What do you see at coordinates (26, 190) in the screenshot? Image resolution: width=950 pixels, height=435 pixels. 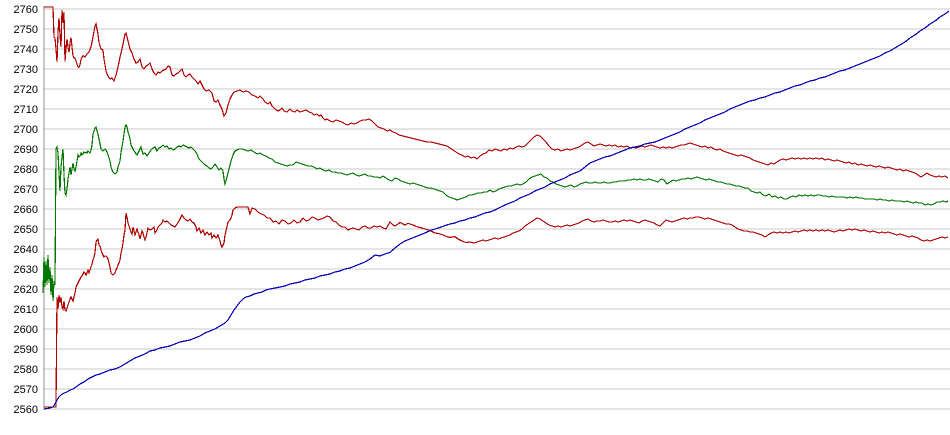 I see `y-axis-tick-label: 2670` at bounding box center [26, 190].